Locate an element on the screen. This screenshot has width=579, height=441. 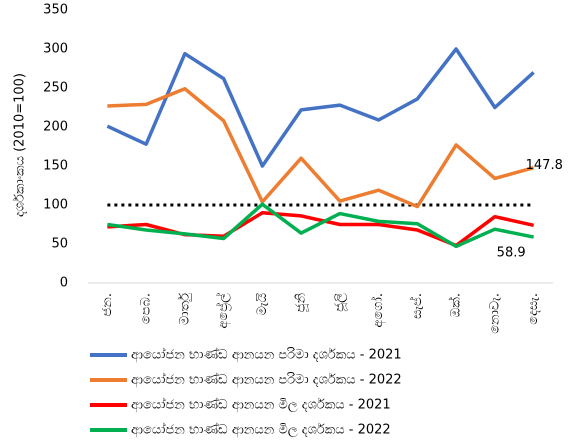
x-tick-label: ජන. is located at coordinates (107, 305).